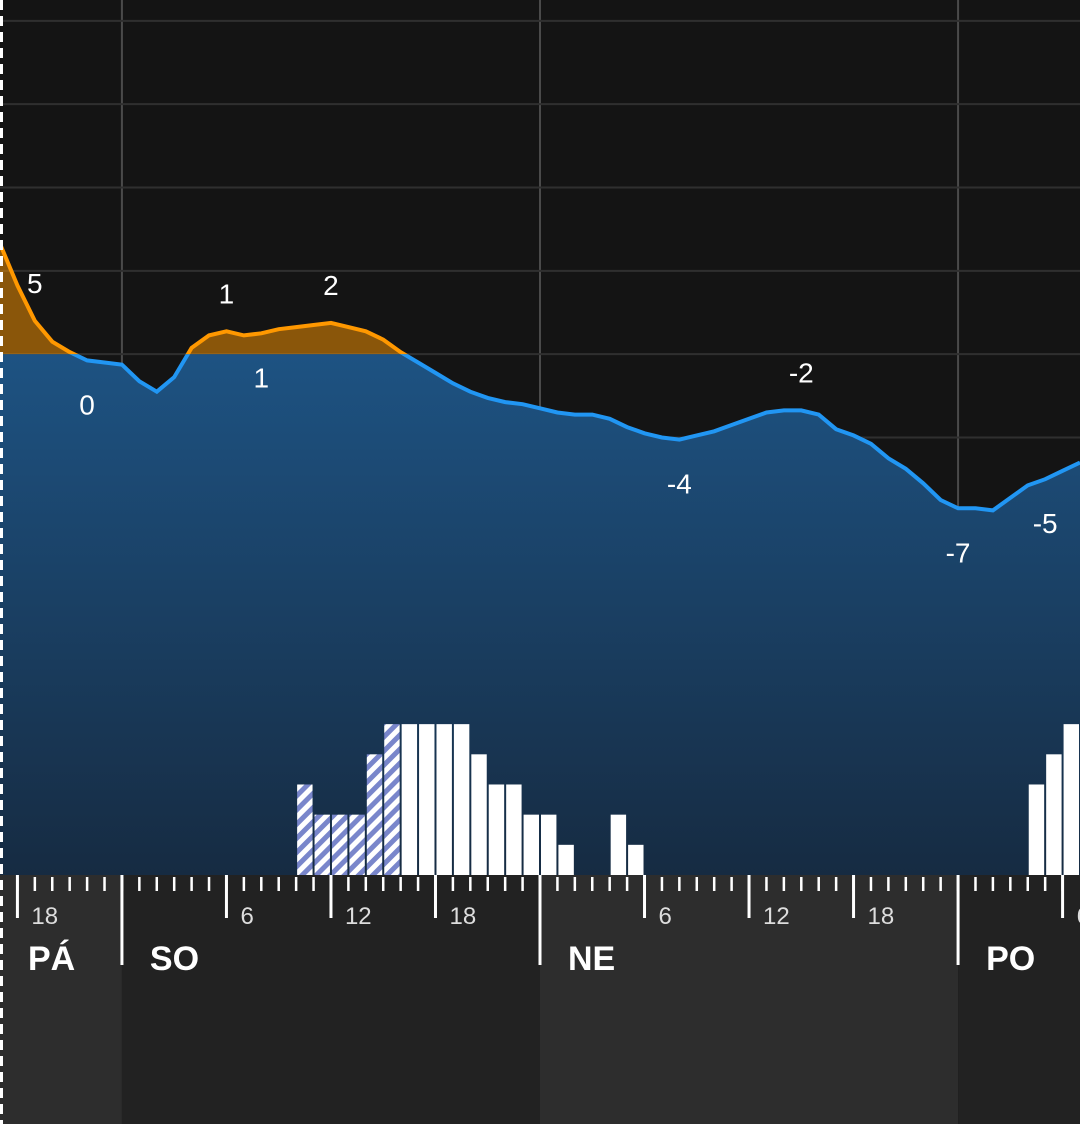  Describe the element at coordinates (87, 404) in the screenshot. I see `temperature-label: 0` at that location.